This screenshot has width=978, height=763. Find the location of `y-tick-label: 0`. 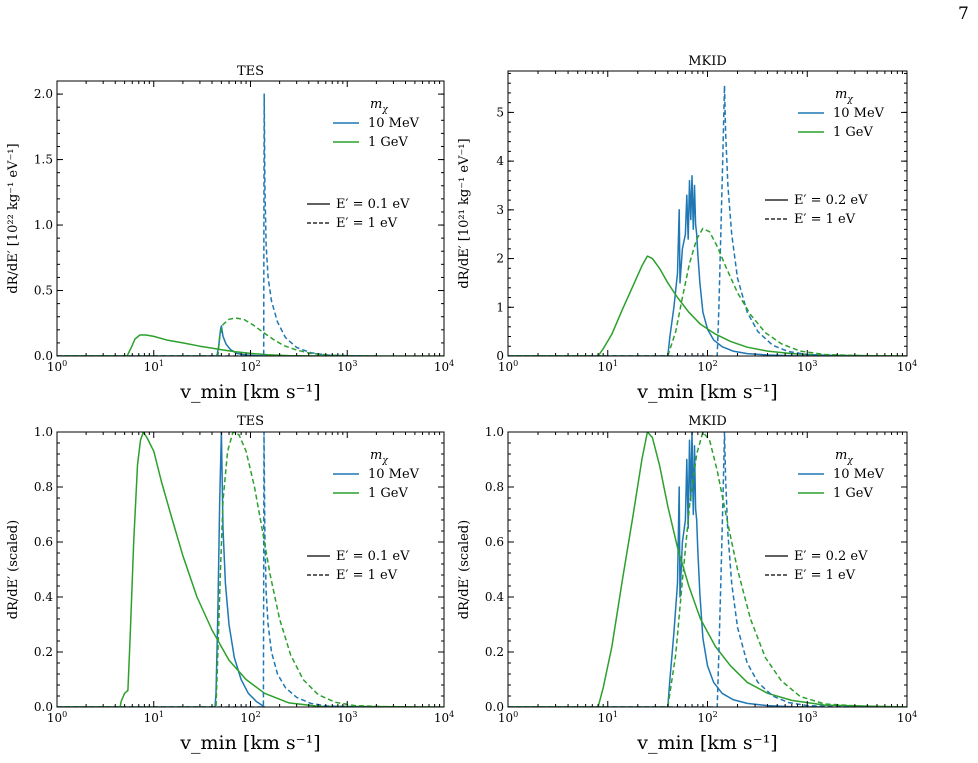

y-tick-label: 0 is located at coordinates (500, 356).